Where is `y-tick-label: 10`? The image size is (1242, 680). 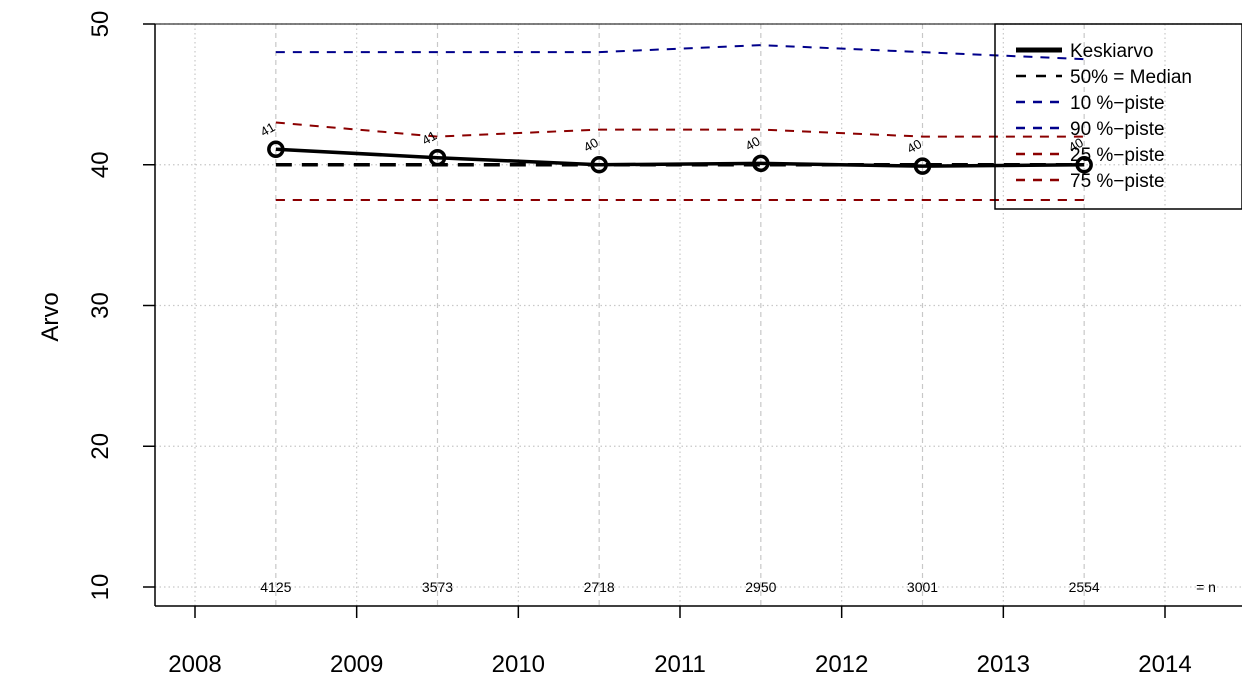 y-tick-label: 10 is located at coordinates (100, 587).